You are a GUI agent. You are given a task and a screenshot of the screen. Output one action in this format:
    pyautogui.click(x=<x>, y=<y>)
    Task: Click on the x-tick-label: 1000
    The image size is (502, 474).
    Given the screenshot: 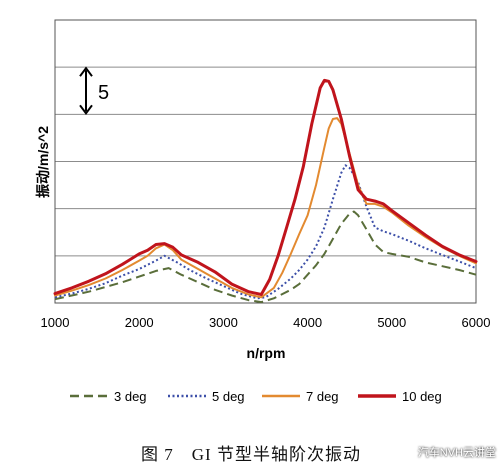 What is the action you would take?
    pyautogui.click(x=55, y=322)
    